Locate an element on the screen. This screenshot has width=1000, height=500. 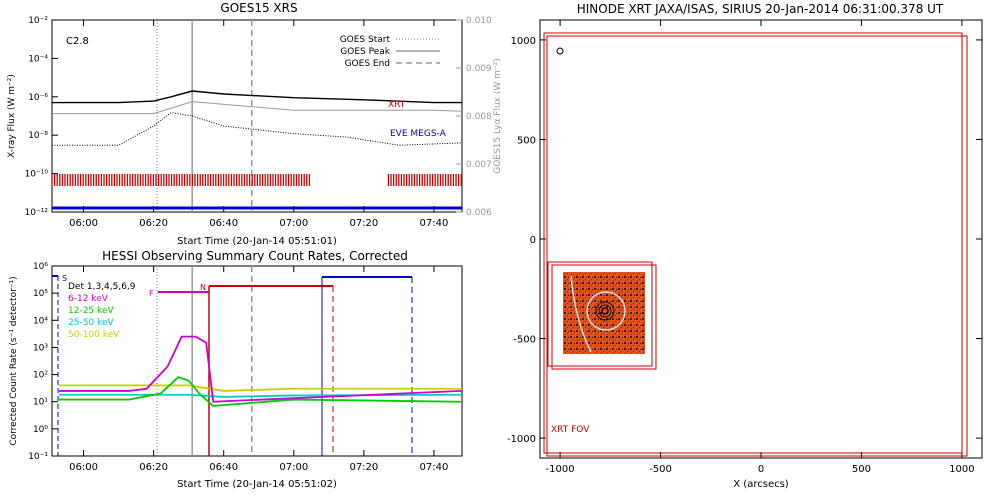
goes-y-tick-label: 10⁻² is located at coordinates (38, 21).